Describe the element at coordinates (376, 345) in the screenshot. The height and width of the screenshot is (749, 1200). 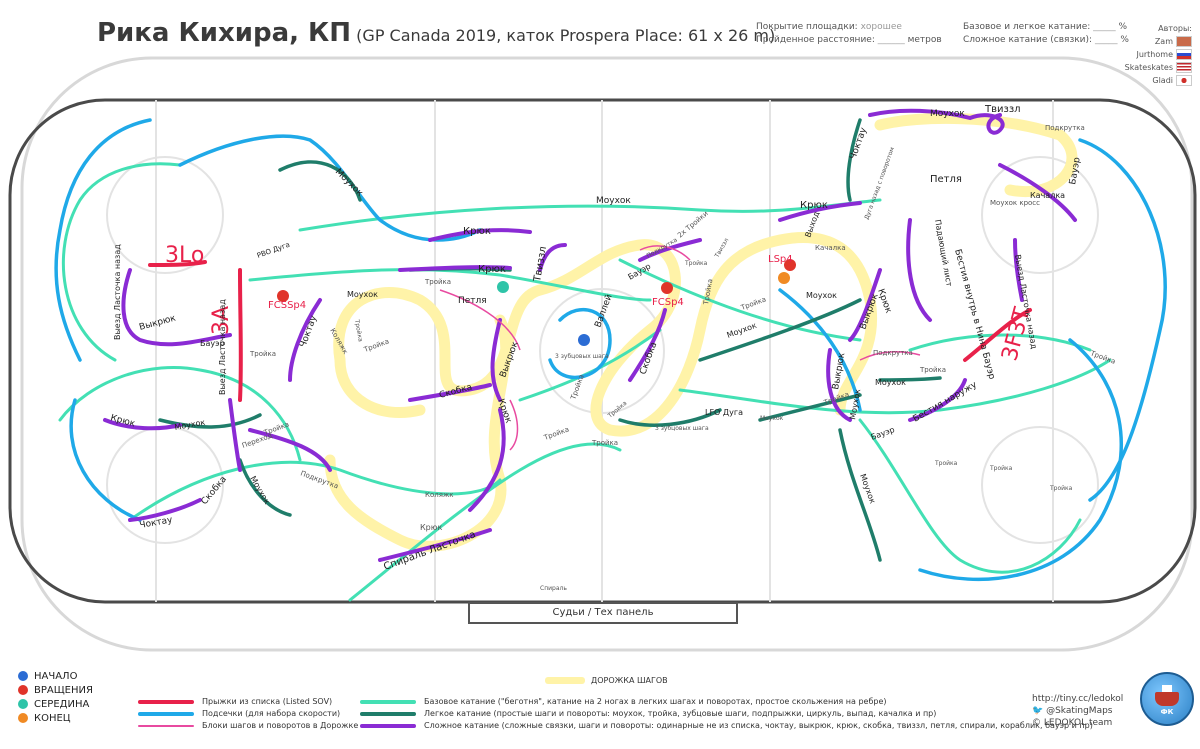
I see `label-26: Тройка` at that location.